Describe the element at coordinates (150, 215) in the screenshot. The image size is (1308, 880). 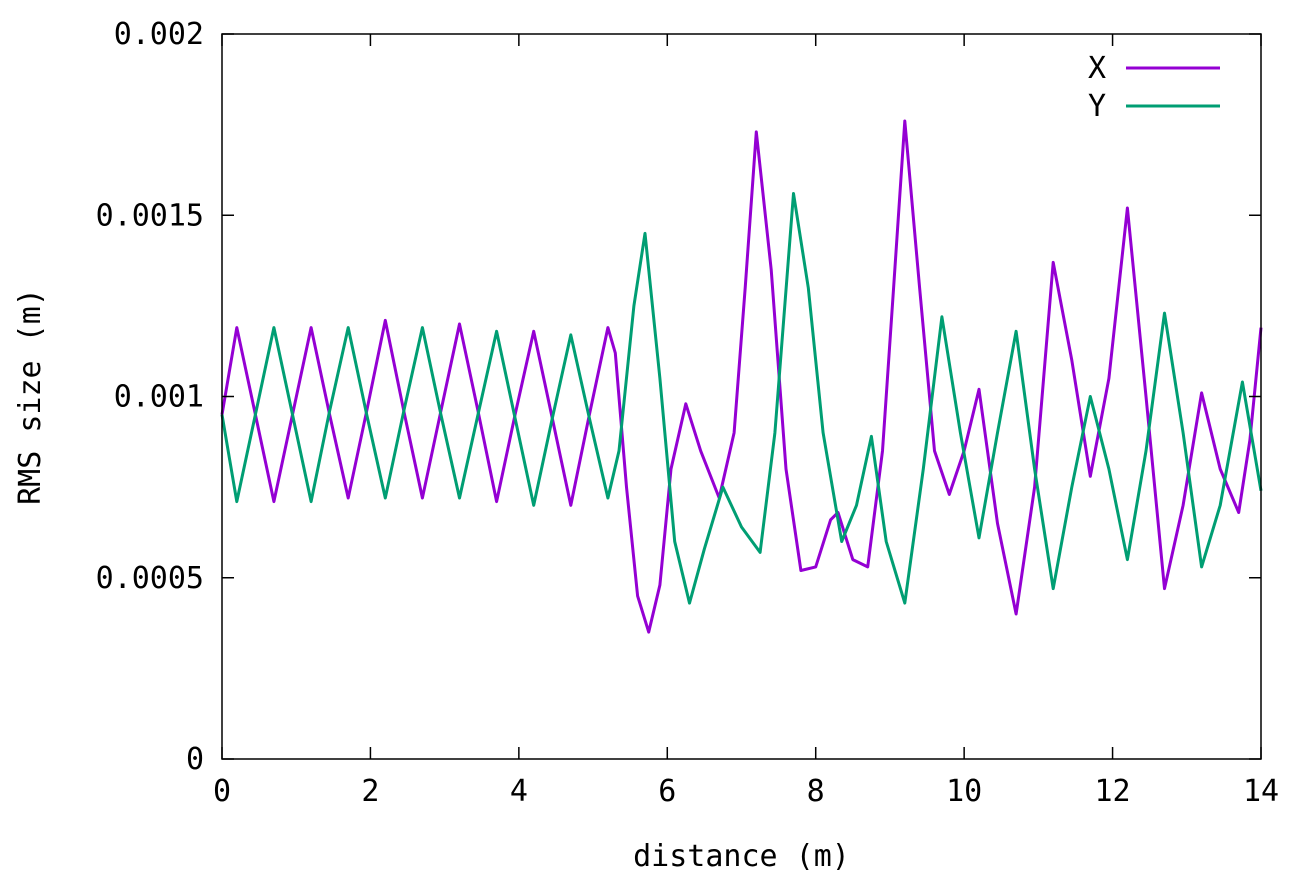
I see `y-tick-label: 0.0015` at that location.